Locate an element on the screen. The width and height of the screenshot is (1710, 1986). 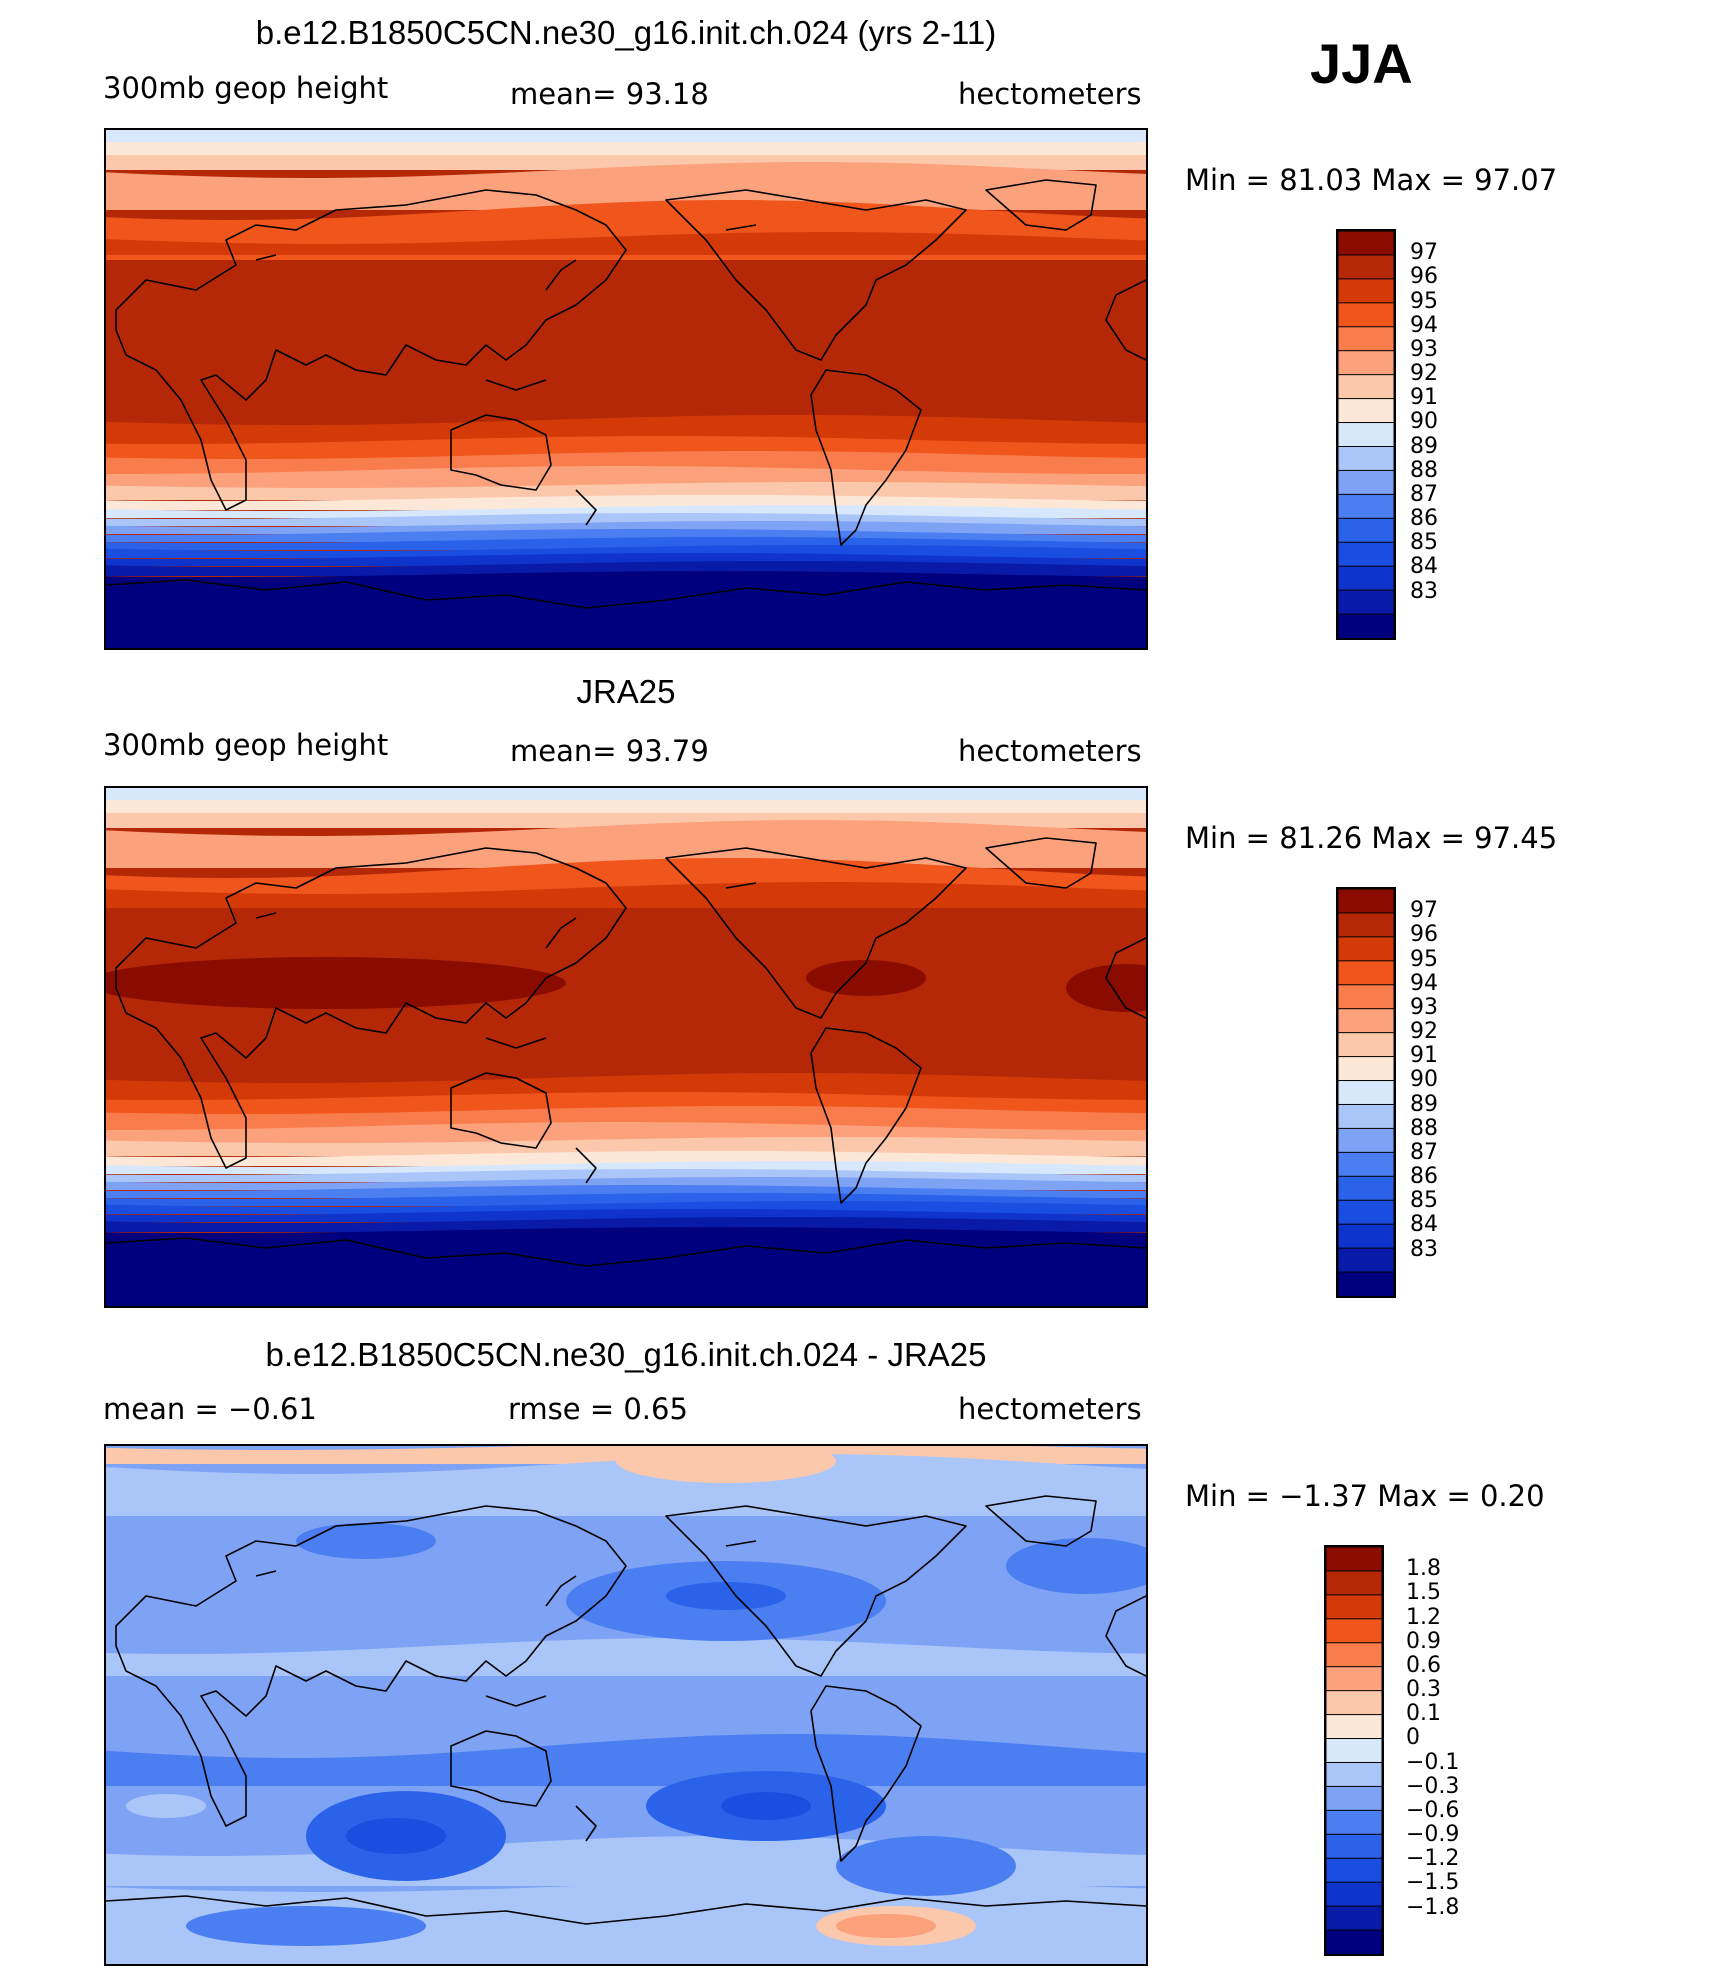
panel-2-title: JRA25 is located at coordinates (626, 691).